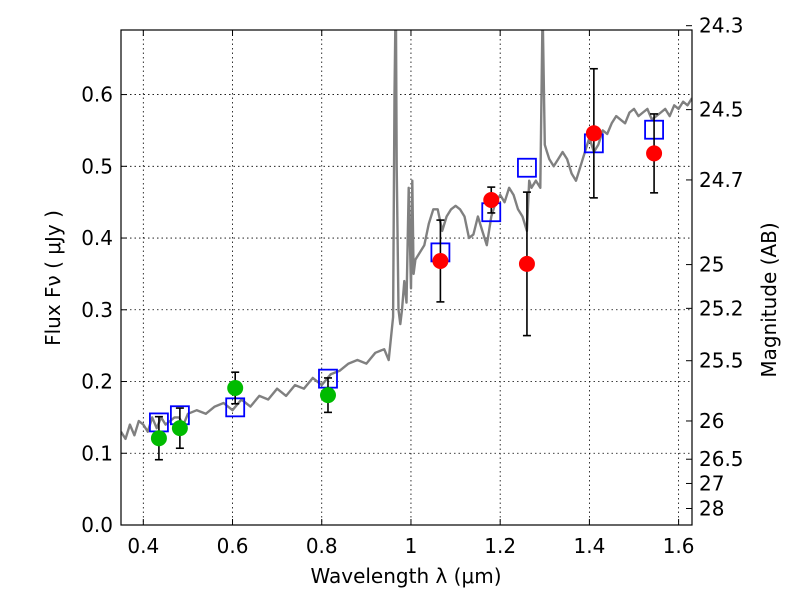 The height and width of the screenshot is (600, 800). What do you see at coordinates (405, 576) in the screenshot?
I see `x-axis-label: Wavelength λ (μm)` at bounding box center [405, 576].